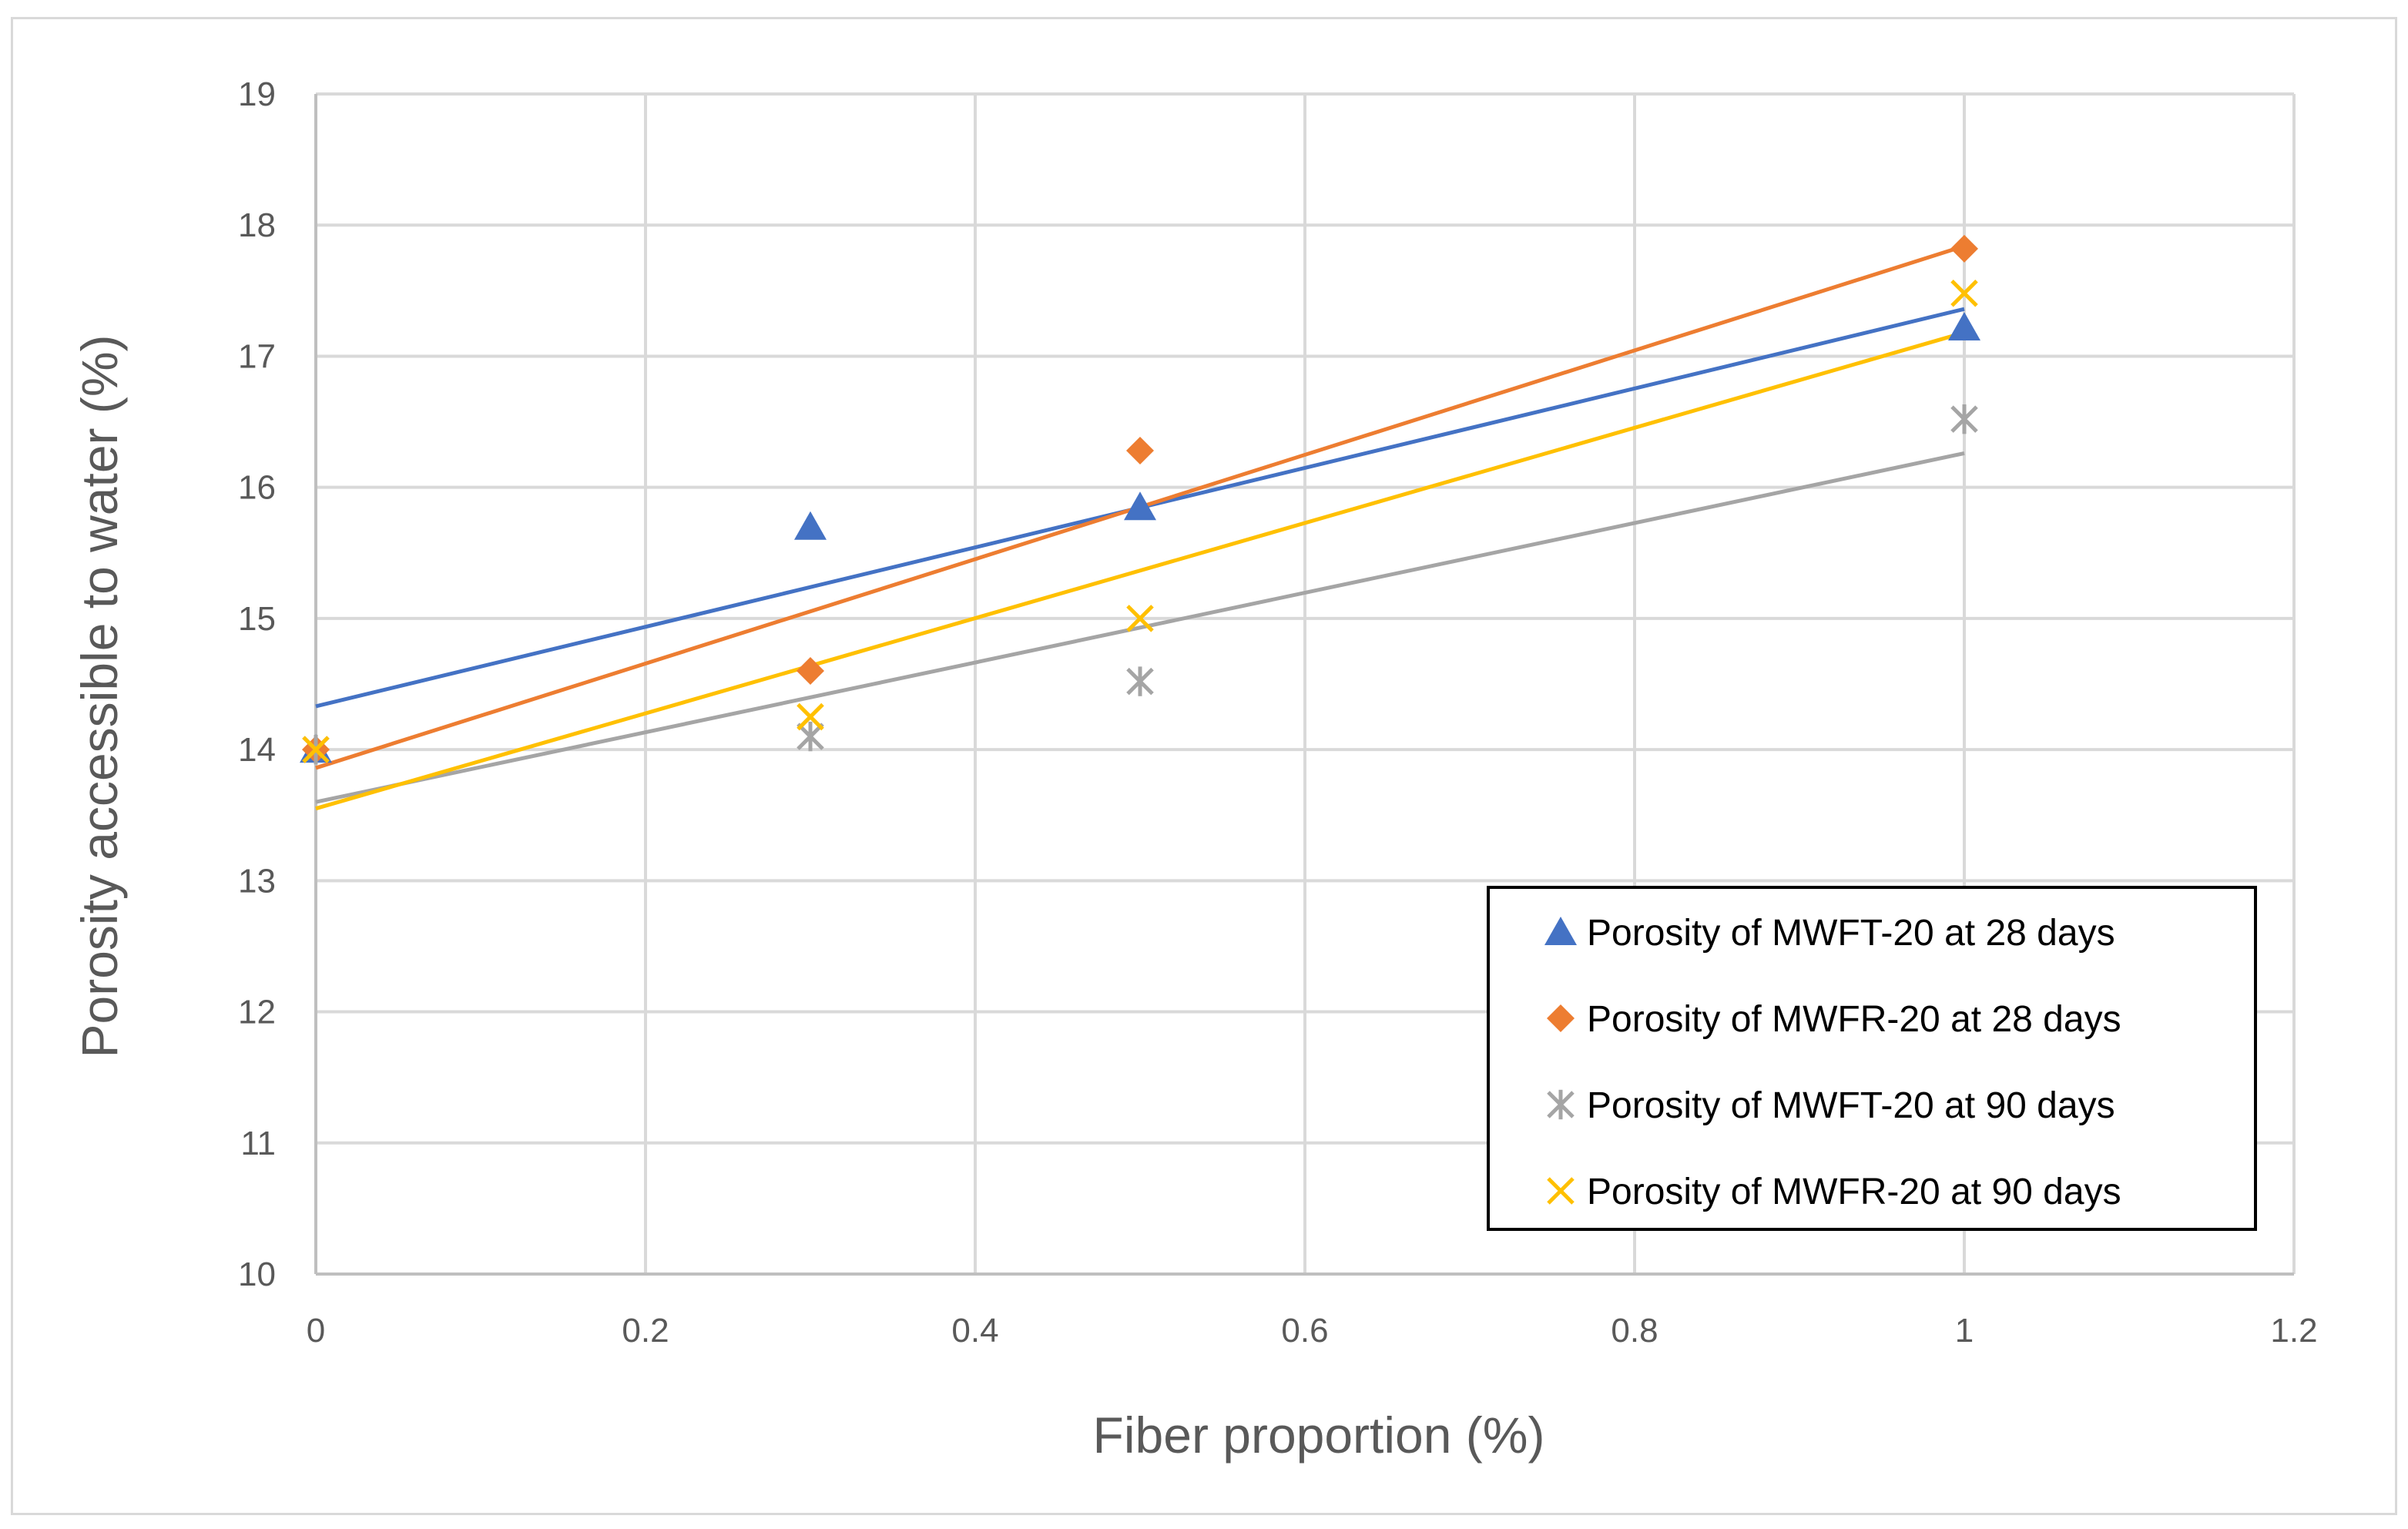 This screenshot has width=2408, height=1529. I want to click on legend-label-1: Porosity of MWFT-20 at 28 days, so click(1851, 933).